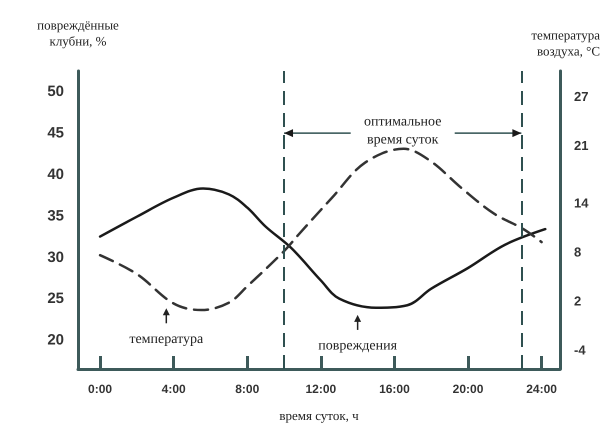 The width and height of the screenshot is (612, 437). What do you see at coordinates (78, 33) in the screenshot?
I see `y-axis-title: повреждённые клубни, %` at bounding box center [78, 33].